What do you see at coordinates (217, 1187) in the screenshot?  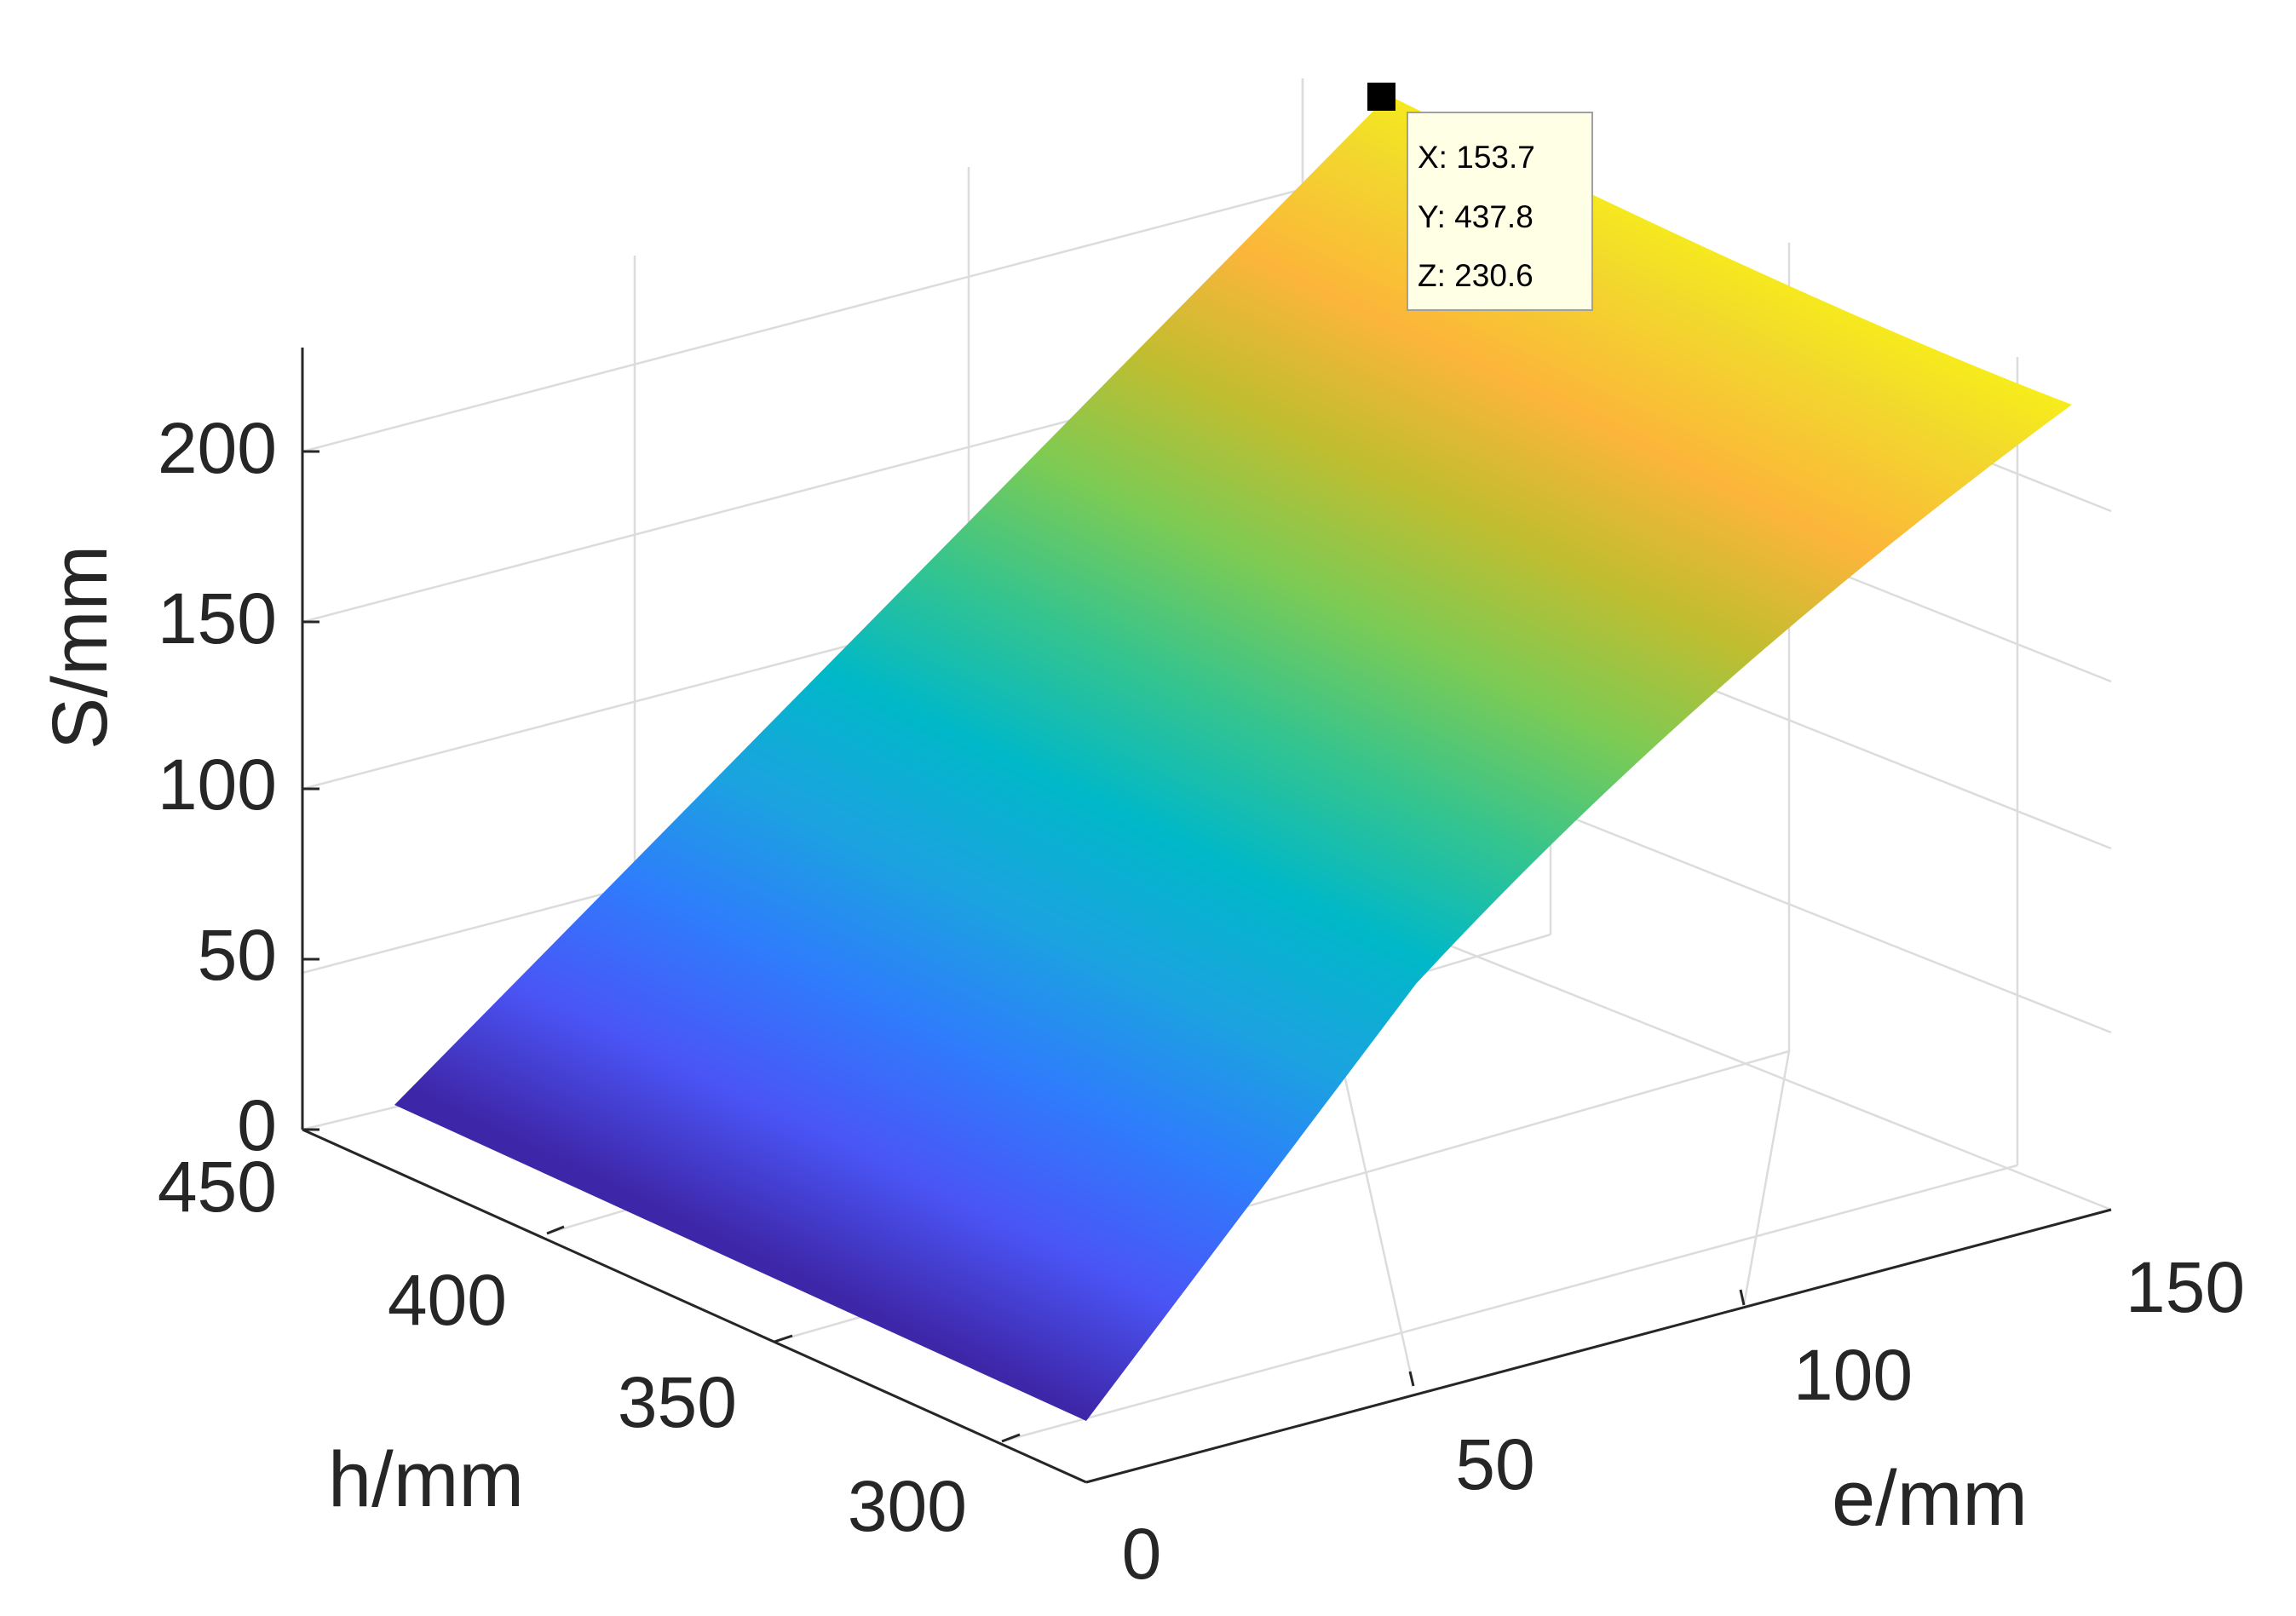 I see `y-tick-label: 450` at bounding box center [217, 1187].